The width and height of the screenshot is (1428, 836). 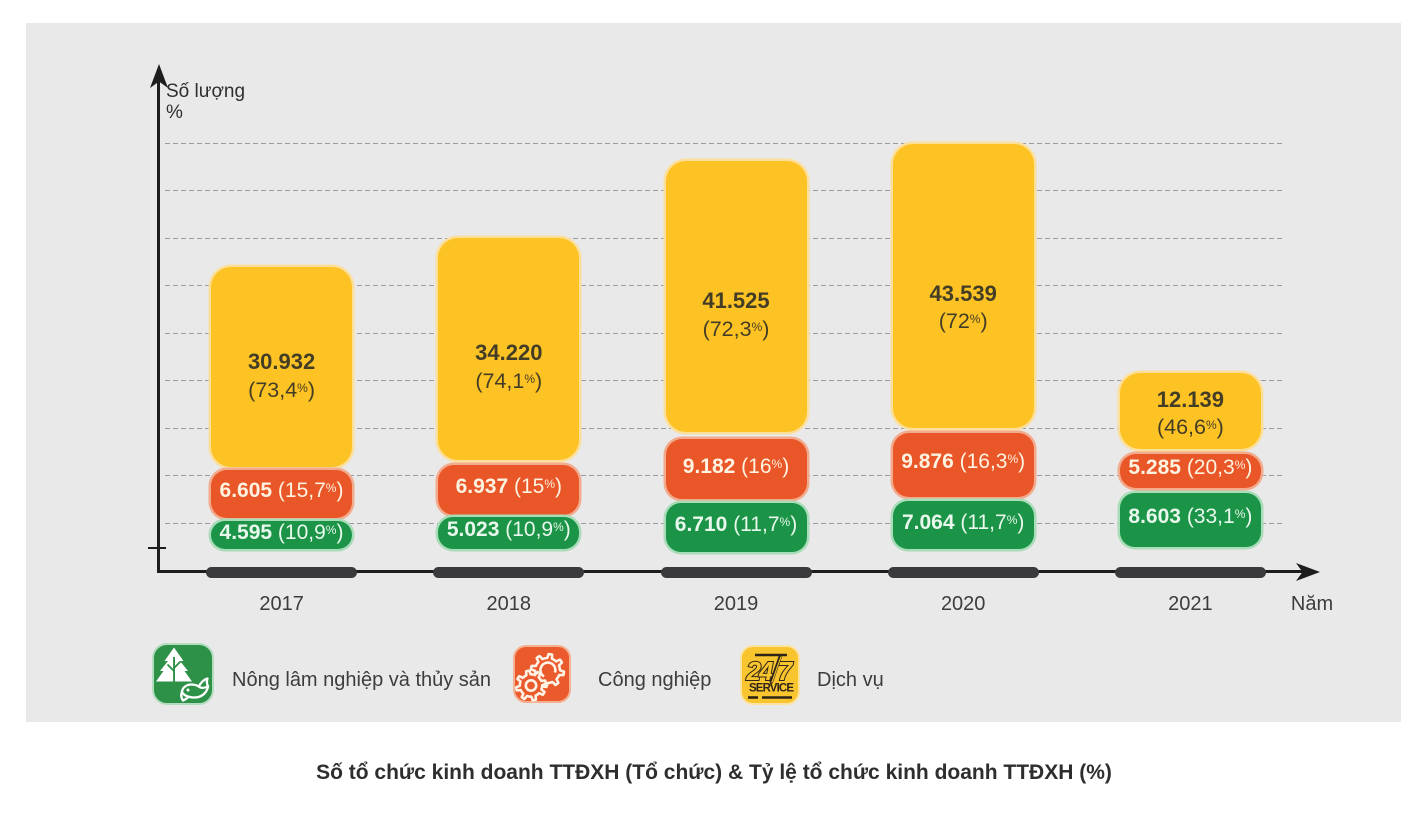 What do you see at coordinates (771, 689) in the screenshot?
I see `svg-text: SERVICE` at bounding box center [771, 689].